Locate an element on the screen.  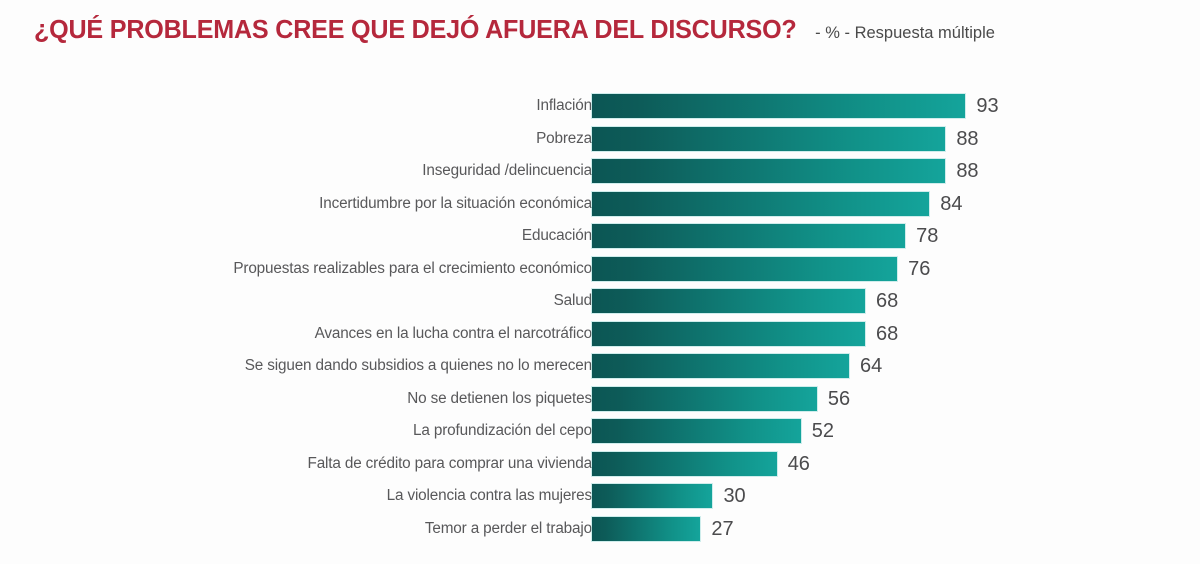
bar-with-value: 76 is located at coordinates (761, 268).